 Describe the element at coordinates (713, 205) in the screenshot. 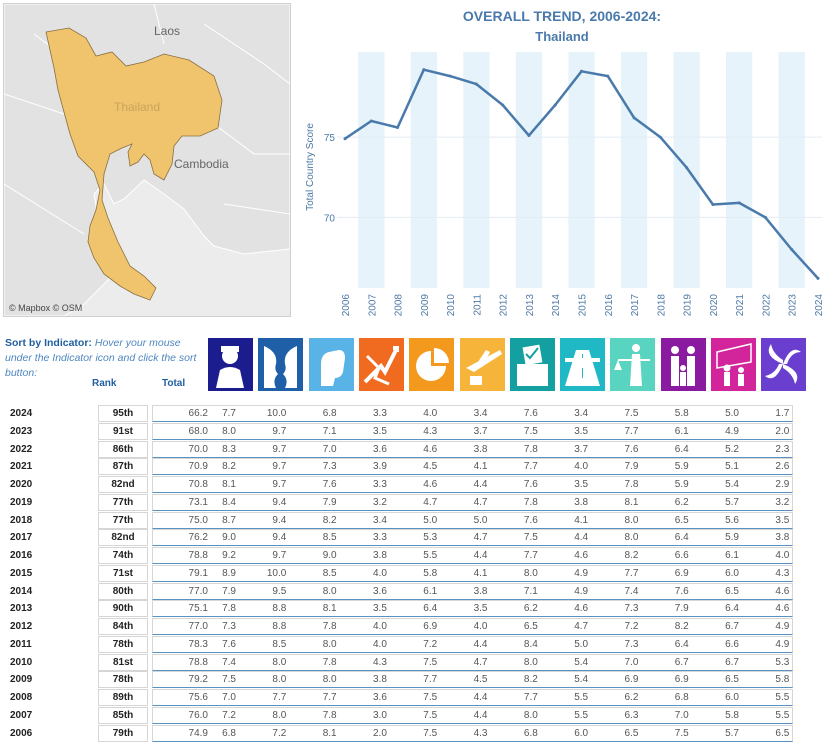

I see `data-point-2020` at that location.